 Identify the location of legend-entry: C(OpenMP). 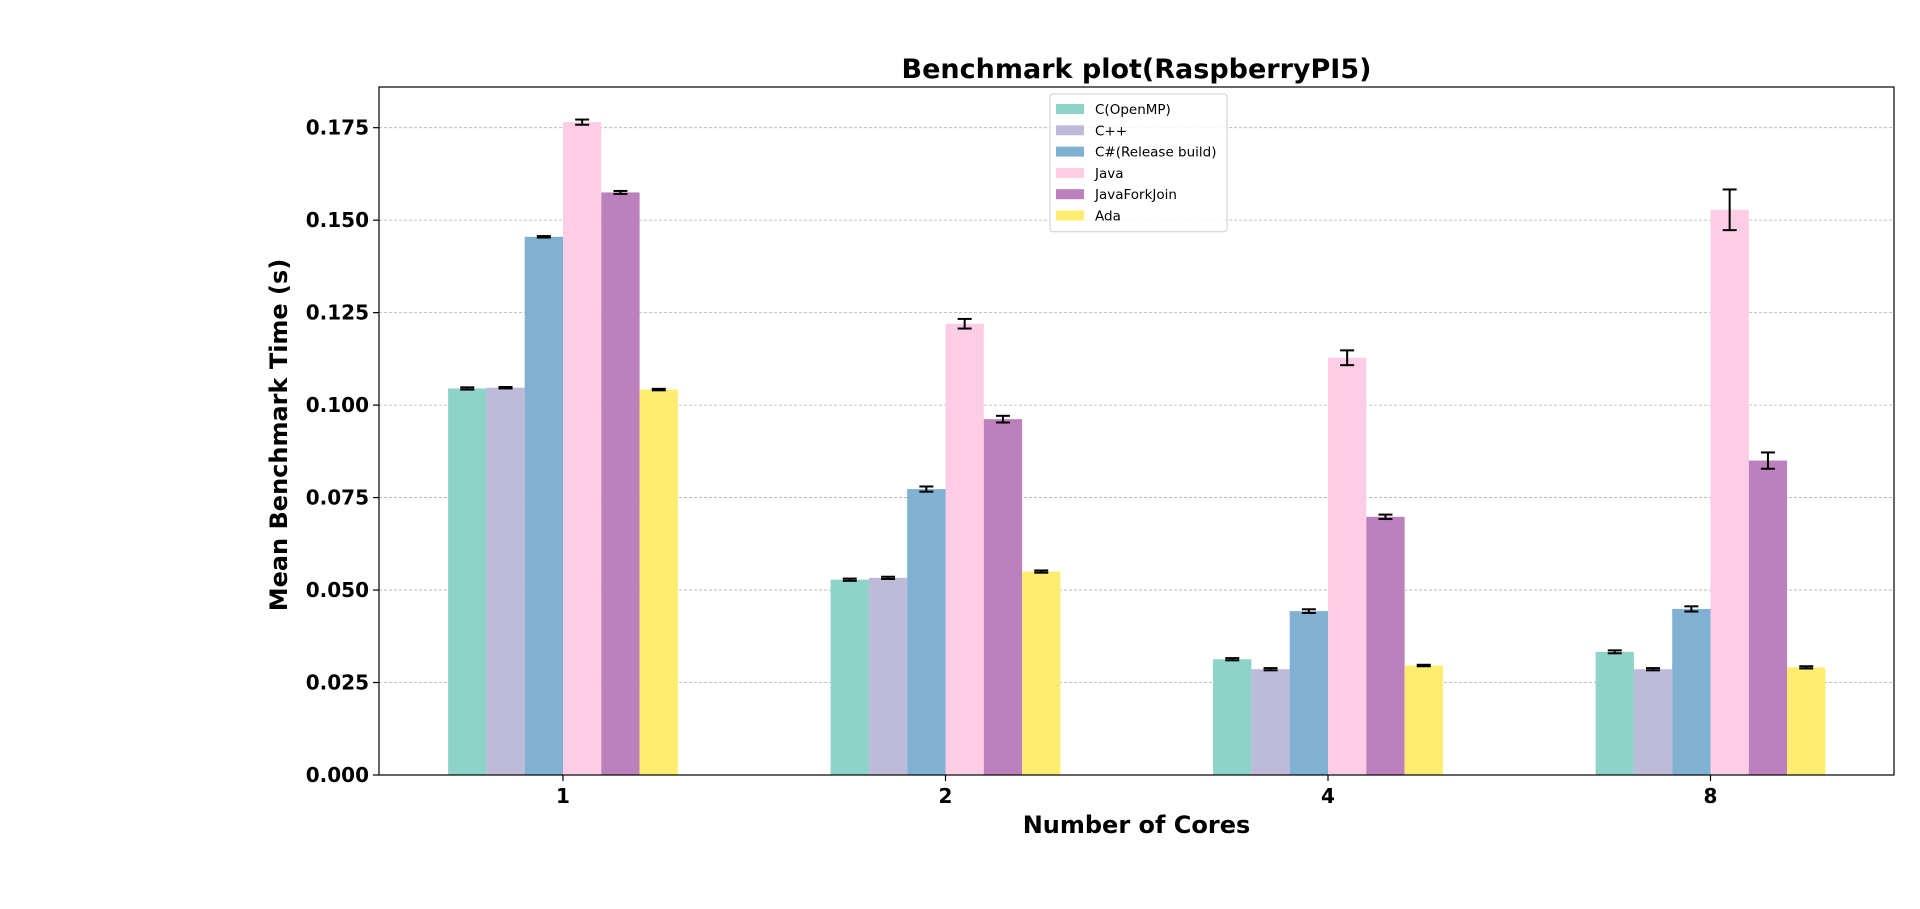
(1133, 110).